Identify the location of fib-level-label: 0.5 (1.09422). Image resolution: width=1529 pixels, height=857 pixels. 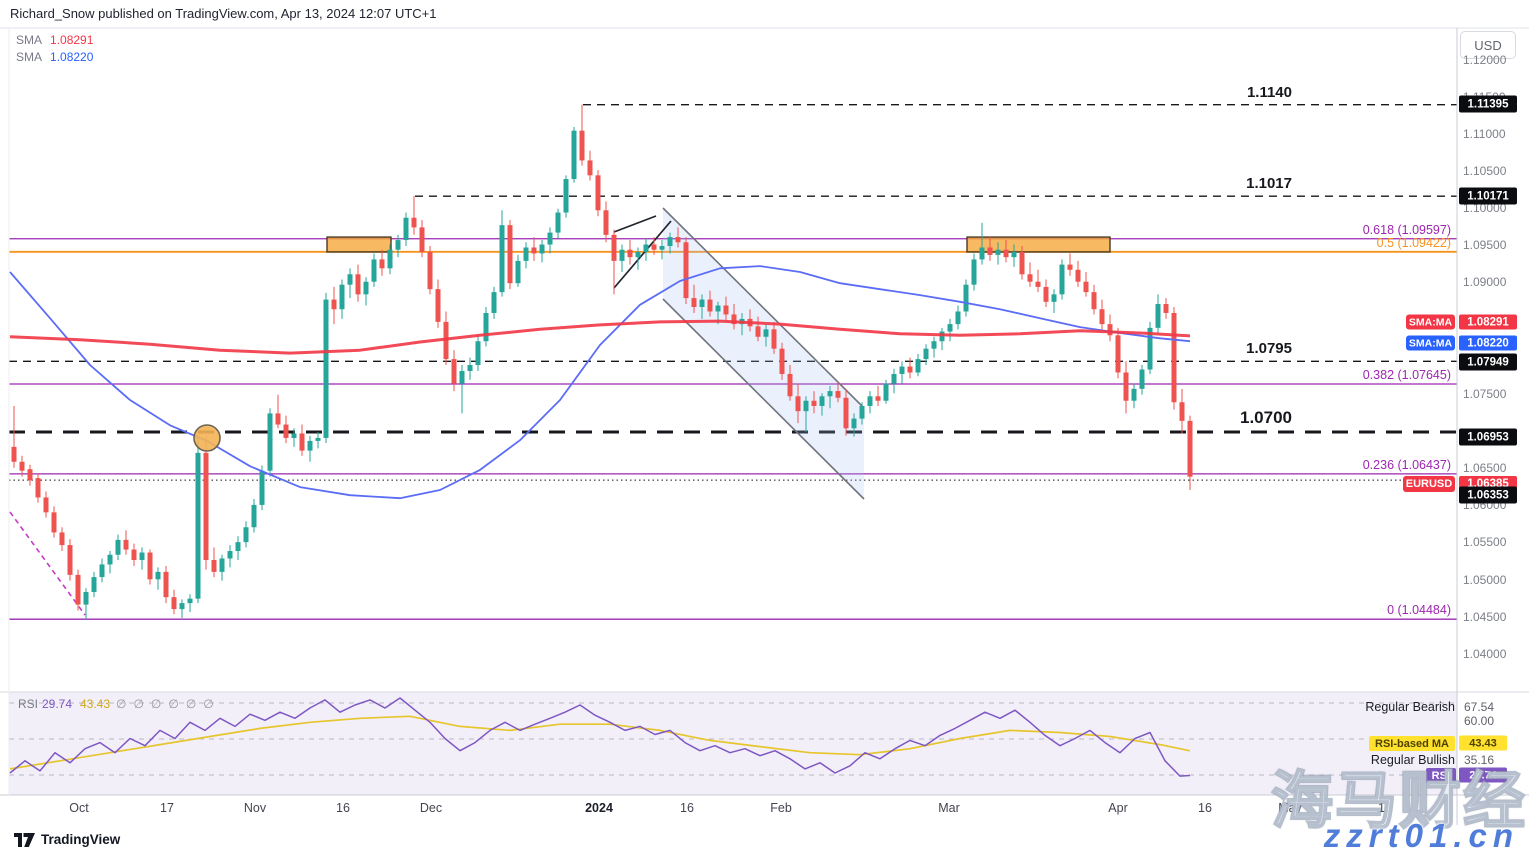
(1413, 242).